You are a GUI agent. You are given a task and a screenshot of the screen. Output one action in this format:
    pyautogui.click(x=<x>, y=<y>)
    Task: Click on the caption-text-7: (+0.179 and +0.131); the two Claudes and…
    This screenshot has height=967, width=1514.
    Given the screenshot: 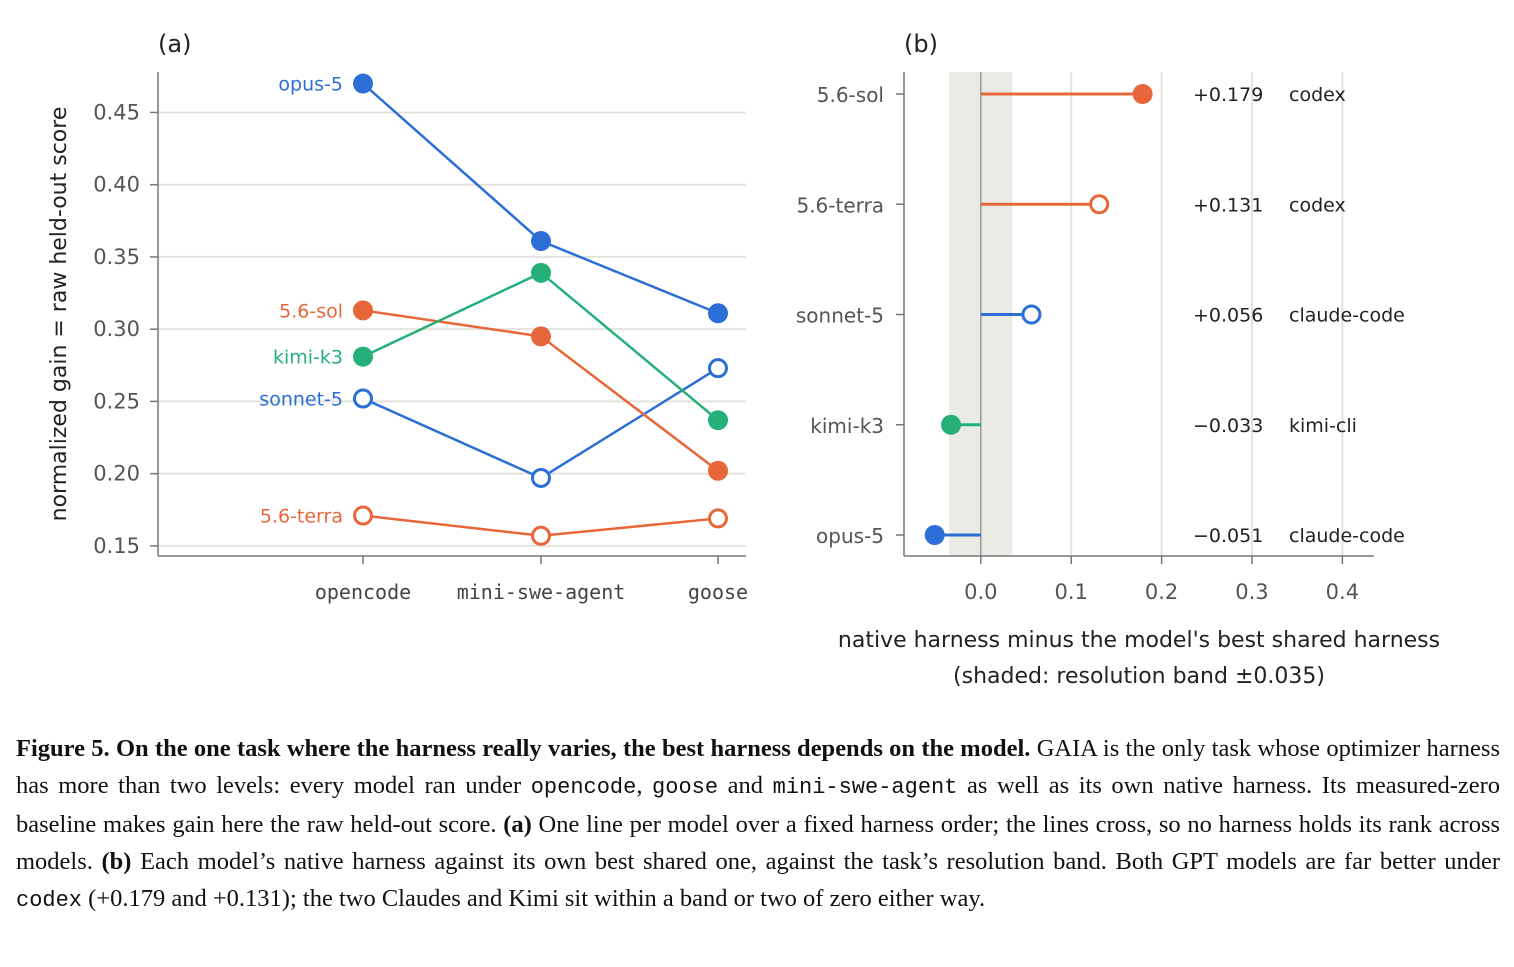 What is the action you would take?
    pyautogui.click(x=537, y=898)
    